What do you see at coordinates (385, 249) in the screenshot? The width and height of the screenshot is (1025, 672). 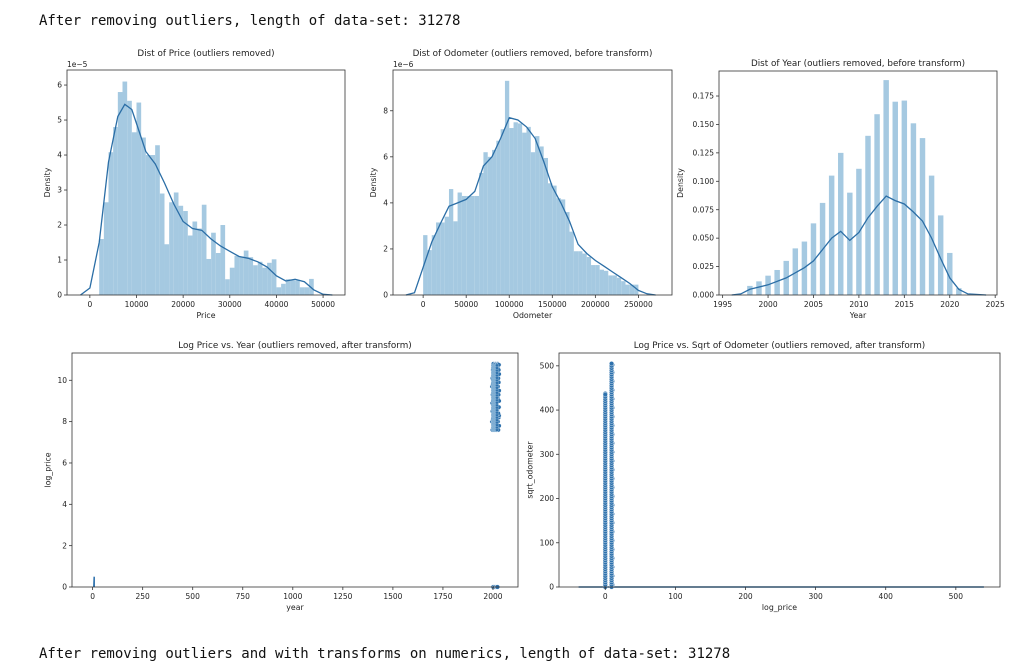 I see `y-tick-label: 2` at bounding box center [385, 249].